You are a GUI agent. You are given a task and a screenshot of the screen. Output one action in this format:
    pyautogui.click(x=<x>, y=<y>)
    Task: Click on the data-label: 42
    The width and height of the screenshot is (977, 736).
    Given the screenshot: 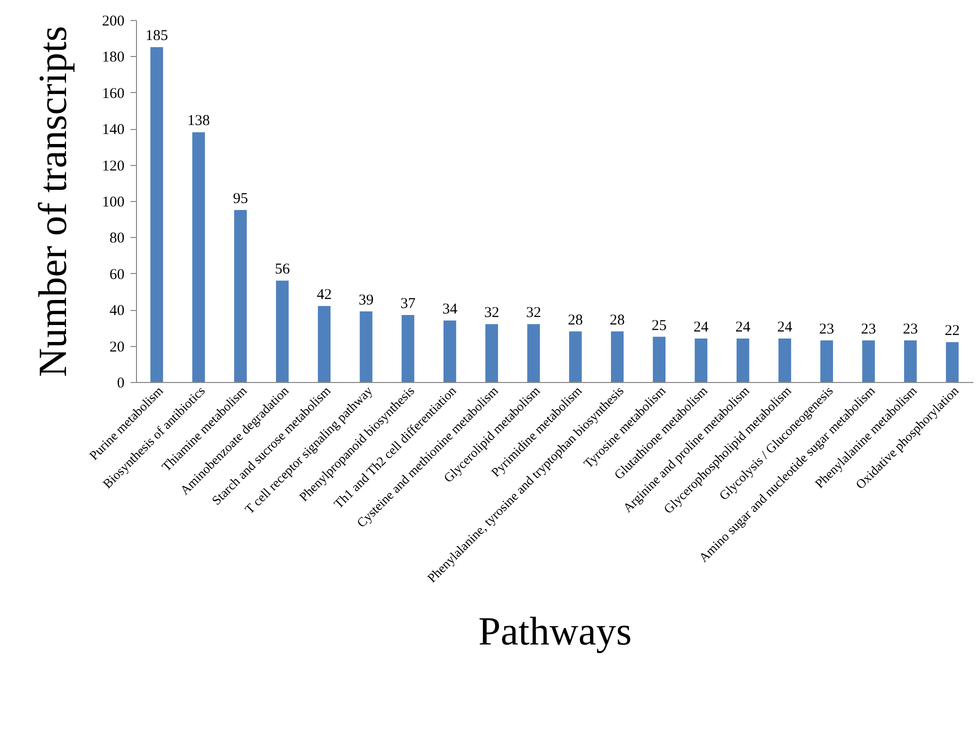 What is the action you would take?
    pyautogui.click(x=324, y=294)
    